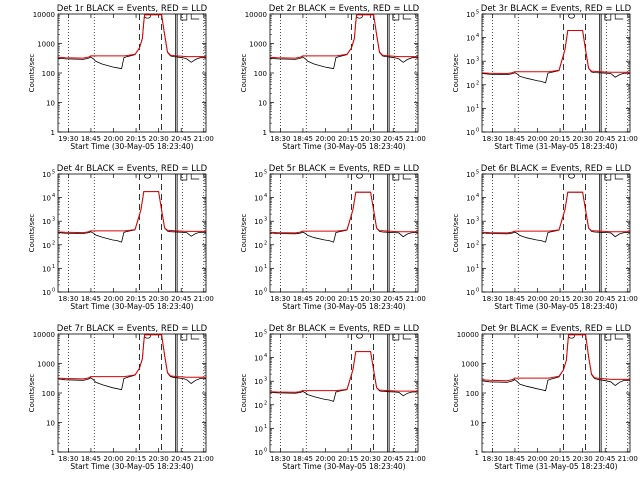  I want to click on plot-title: Det 8r BLACK = Events, RED = LLD, so click(344, 329).